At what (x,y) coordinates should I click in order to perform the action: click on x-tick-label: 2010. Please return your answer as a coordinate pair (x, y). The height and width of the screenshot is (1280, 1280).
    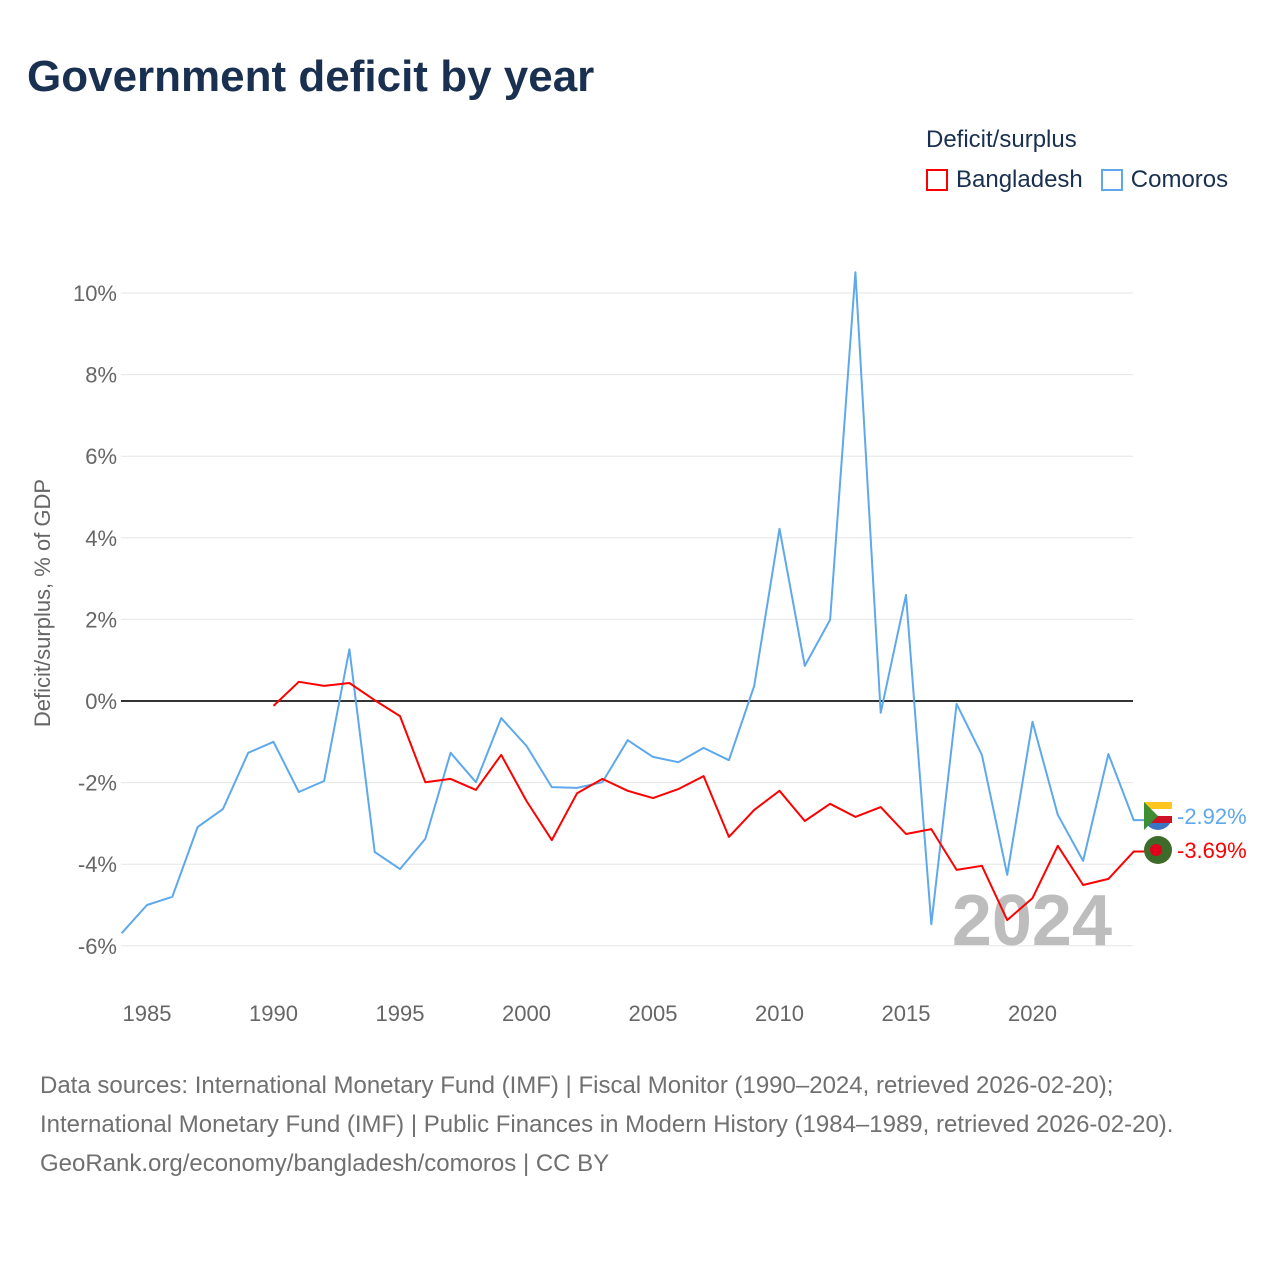
    Looking at the image, I should click on (779, 1013).